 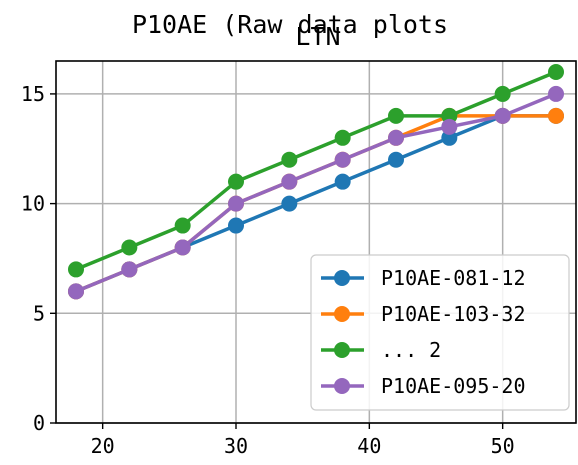 What do you see at coordinates (33, 94) in the screenshot?
I see `y-tick-label: 15` at bounding box center [33, 94].